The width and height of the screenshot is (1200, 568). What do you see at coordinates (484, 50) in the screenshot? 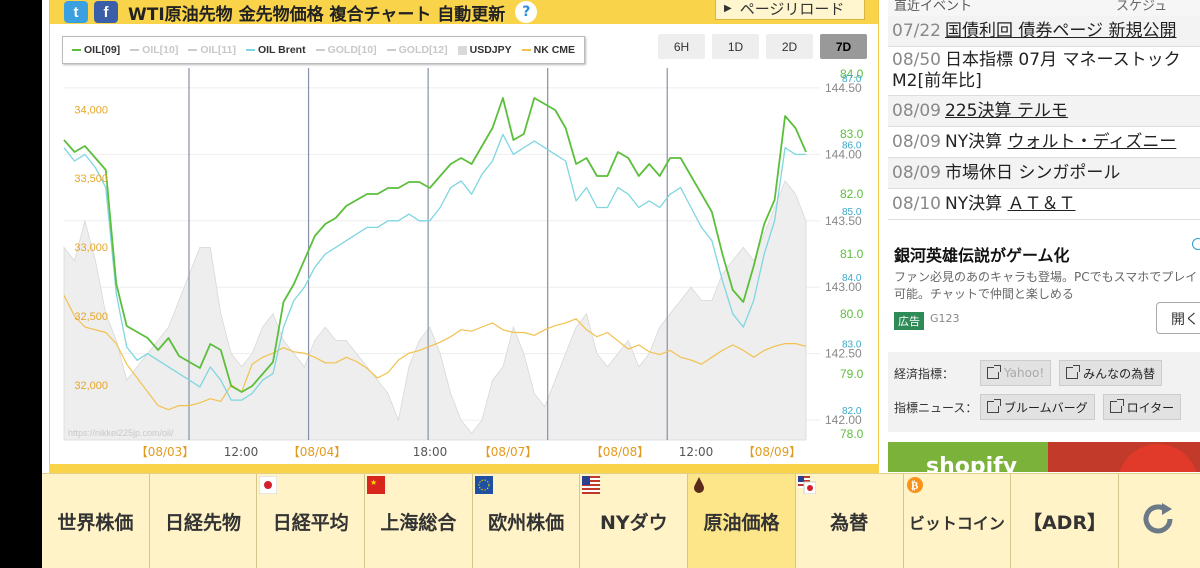
I see `legend-item: USDJPY` at bounding box center [484, 50].